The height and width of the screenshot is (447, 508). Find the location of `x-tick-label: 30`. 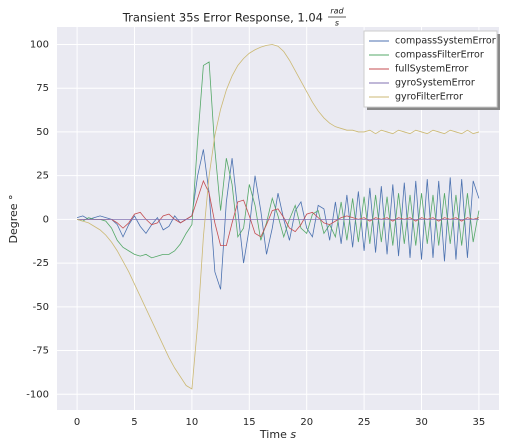

x-tick-label: 30 is located at coordinates (421, 422).